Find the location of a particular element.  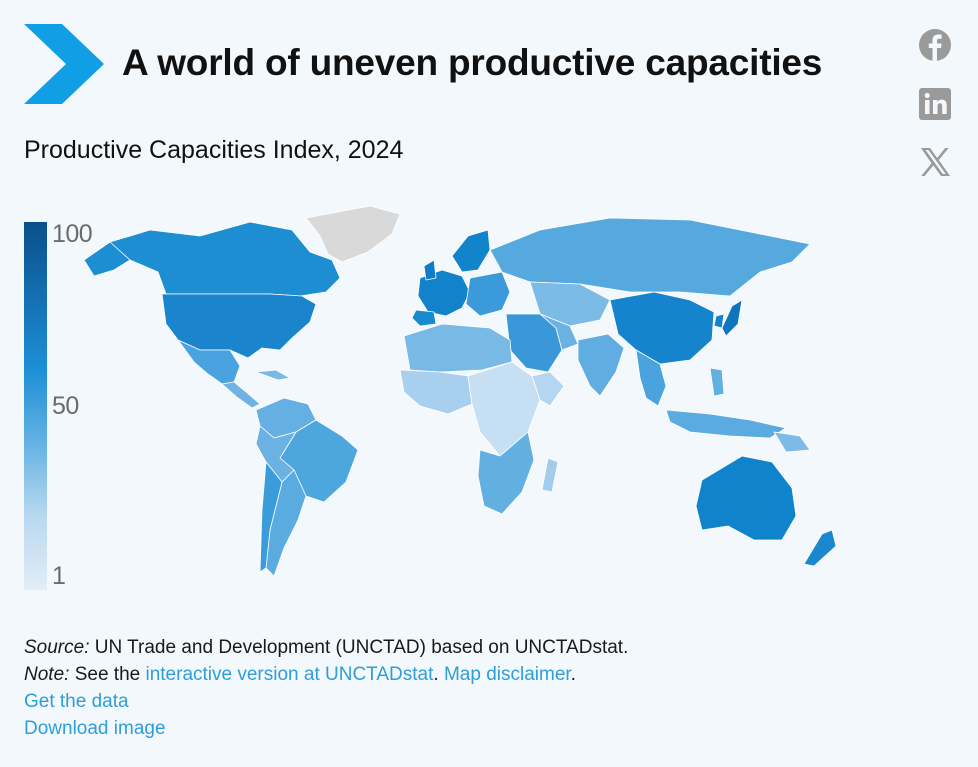

country-iberia is located at coordinates (424, 318).